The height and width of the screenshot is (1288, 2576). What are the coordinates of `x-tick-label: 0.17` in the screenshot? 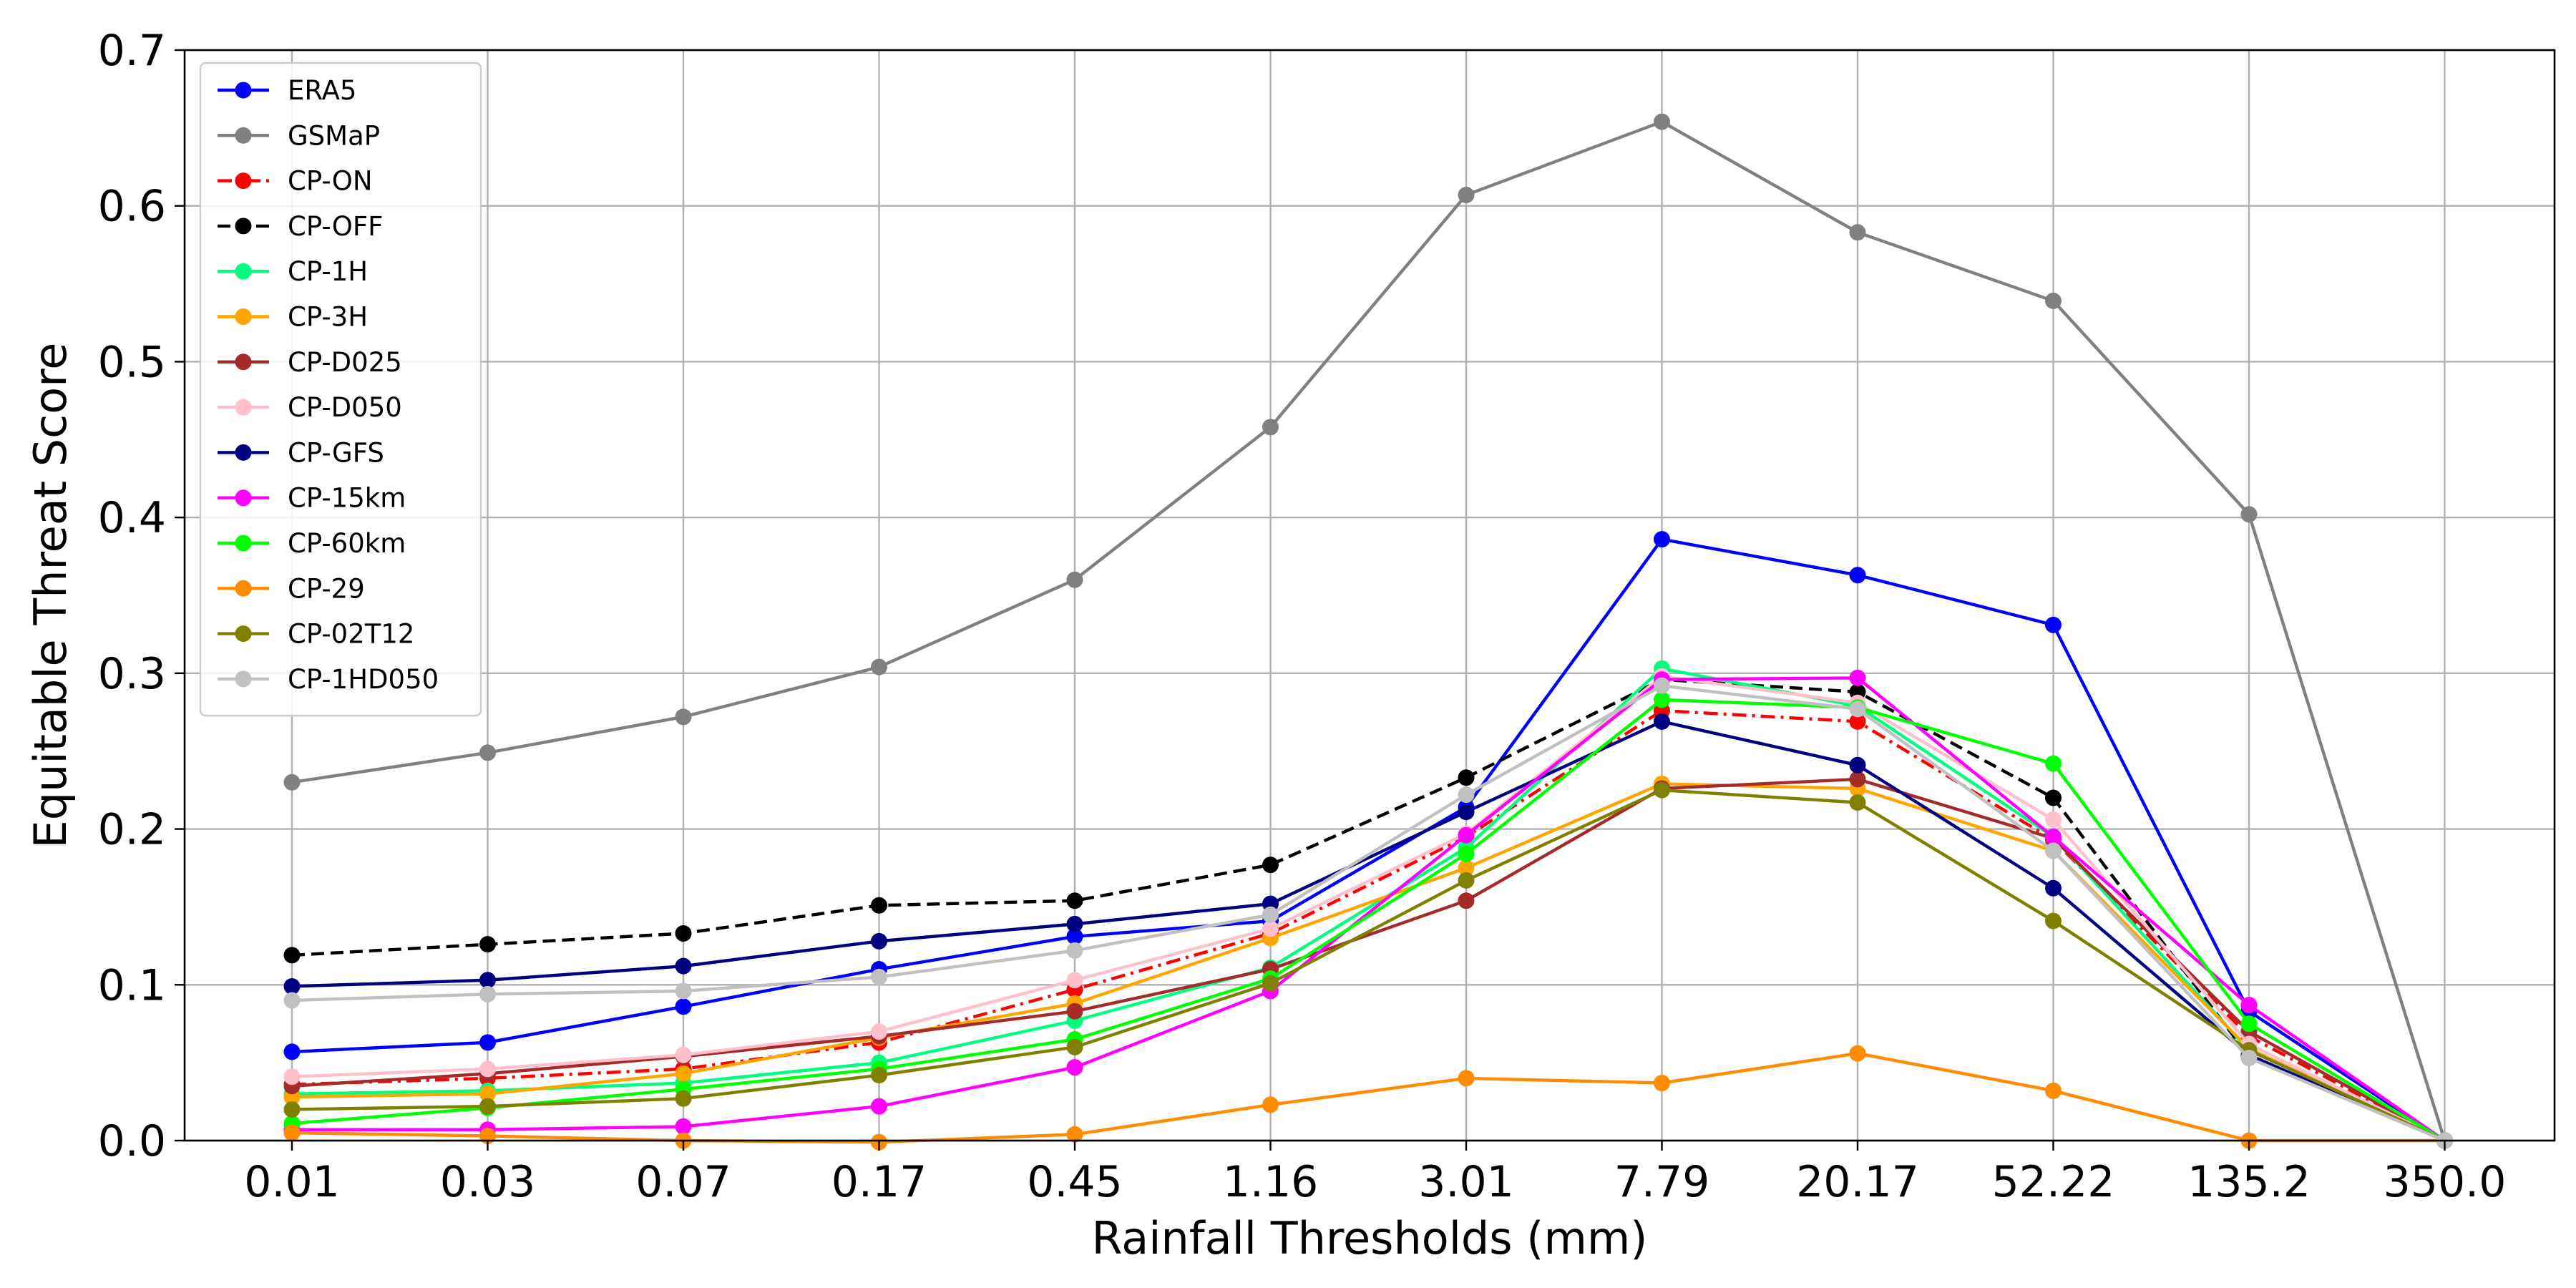 It's located at (879, 1182).